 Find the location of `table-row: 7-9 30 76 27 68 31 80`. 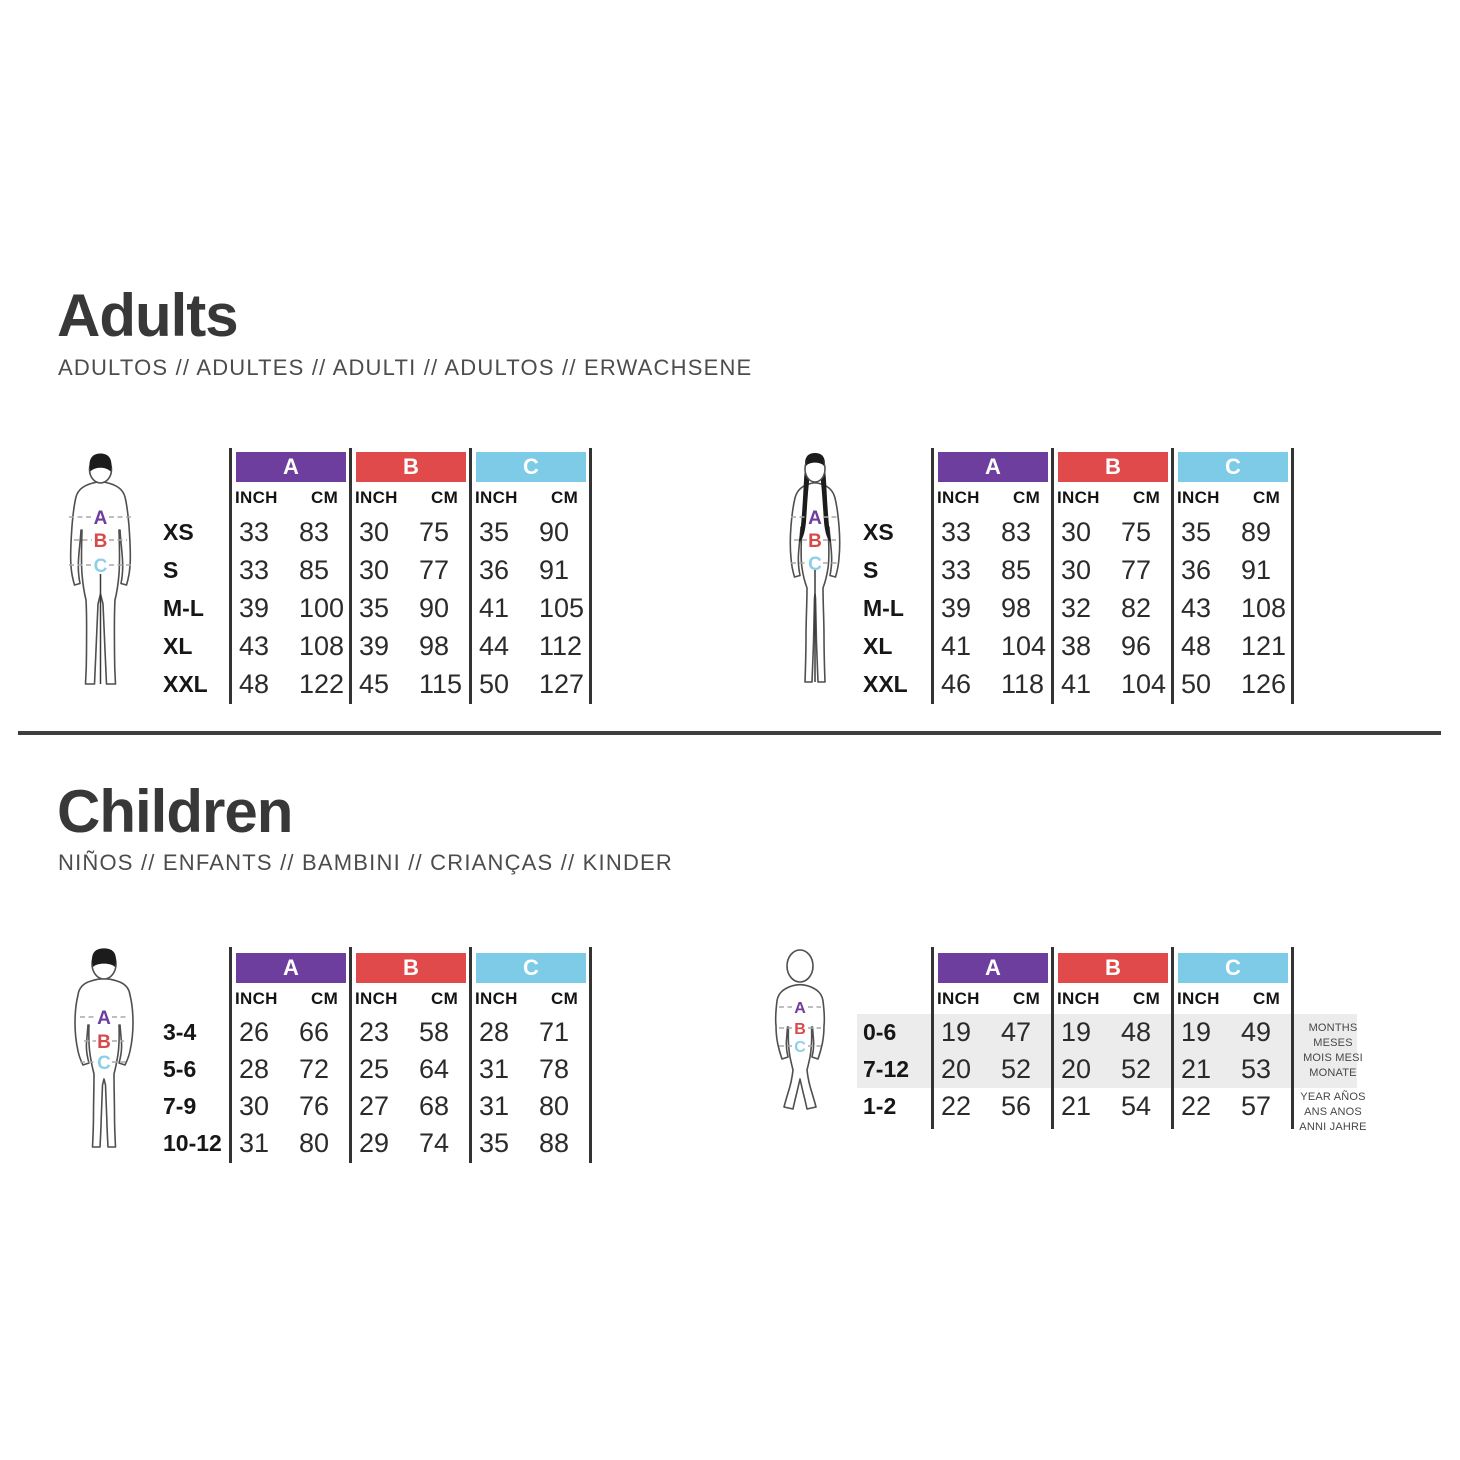

table-row: 7-9 30 76 27 68 31 80 is located at coordinates (377, 1106).